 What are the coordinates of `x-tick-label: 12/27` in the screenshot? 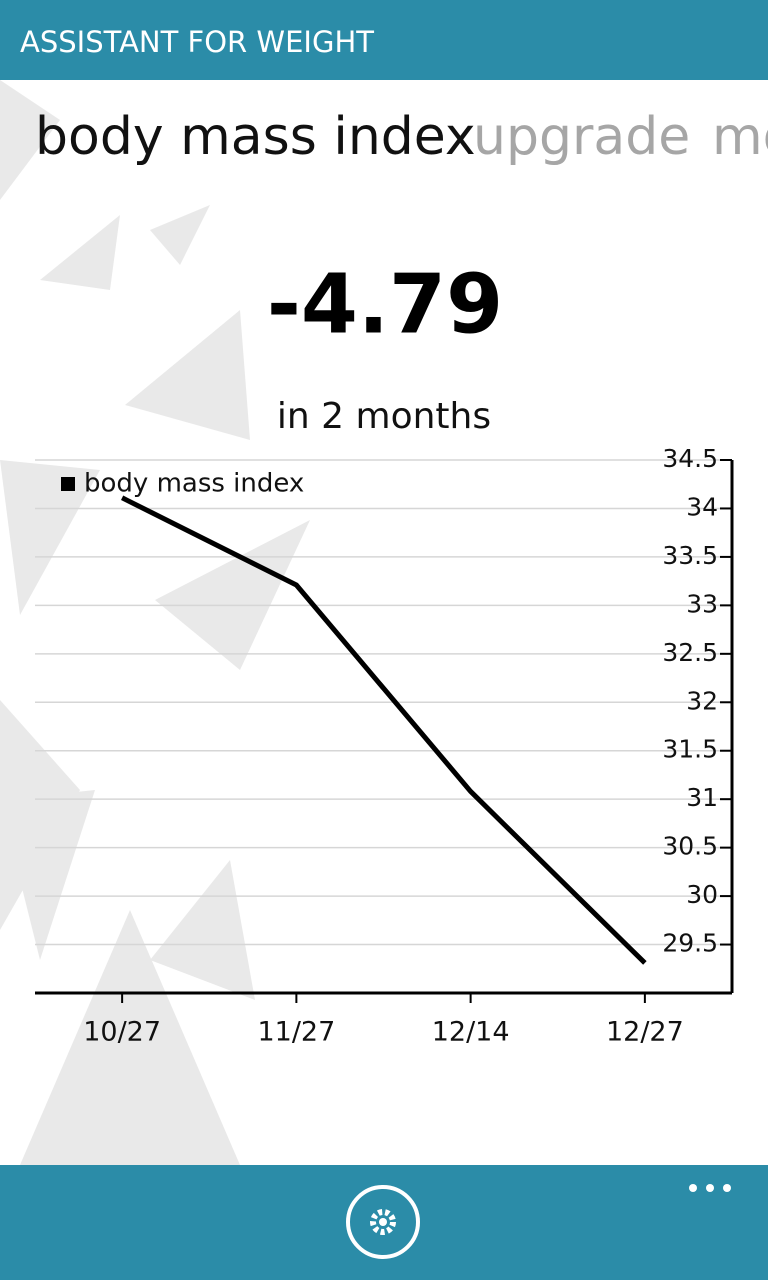 It's located at (645, 1032).